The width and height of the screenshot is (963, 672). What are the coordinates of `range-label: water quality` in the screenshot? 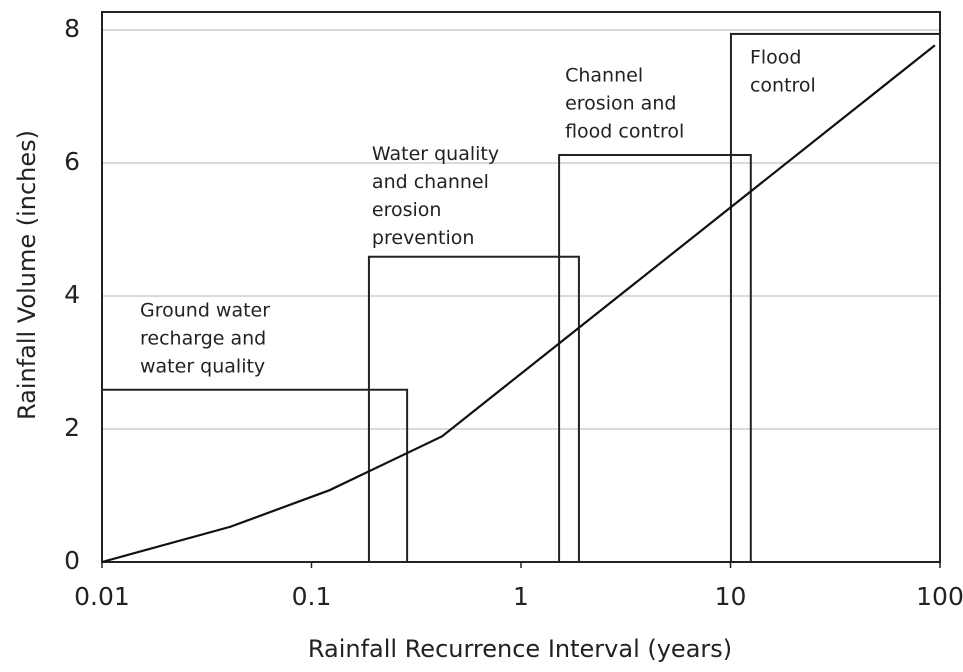 It's located at (202, 366).